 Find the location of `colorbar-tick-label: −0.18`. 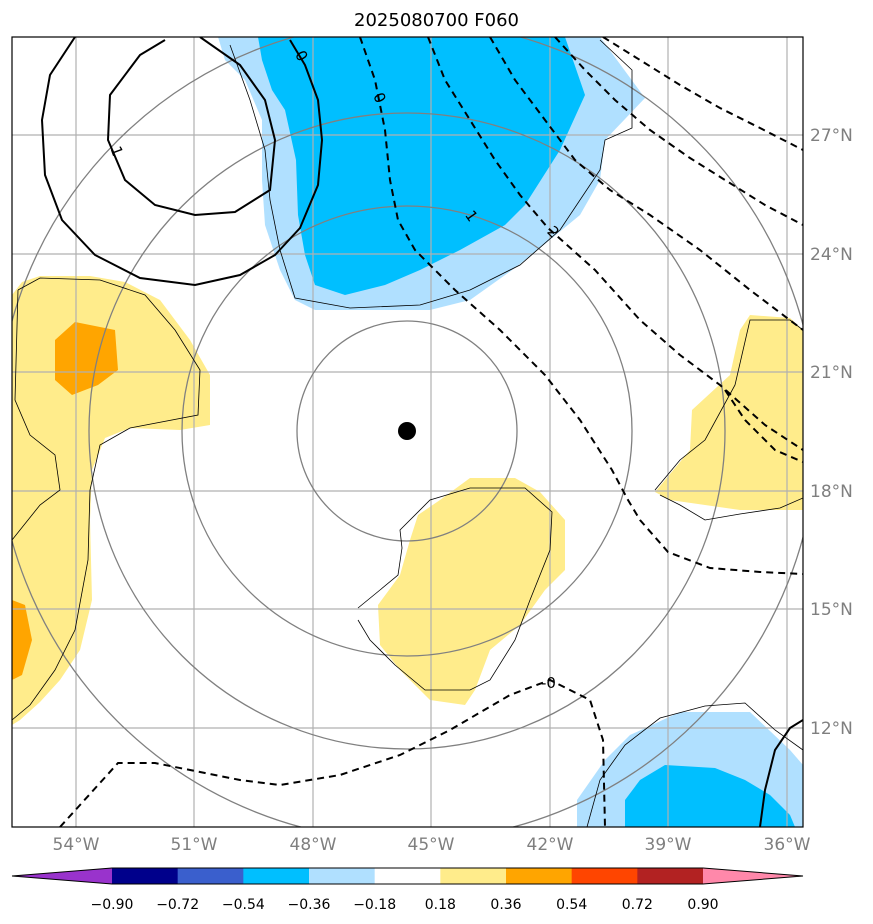

colorbar-tick-label: −0.18 is located at coordinates (374, 905).